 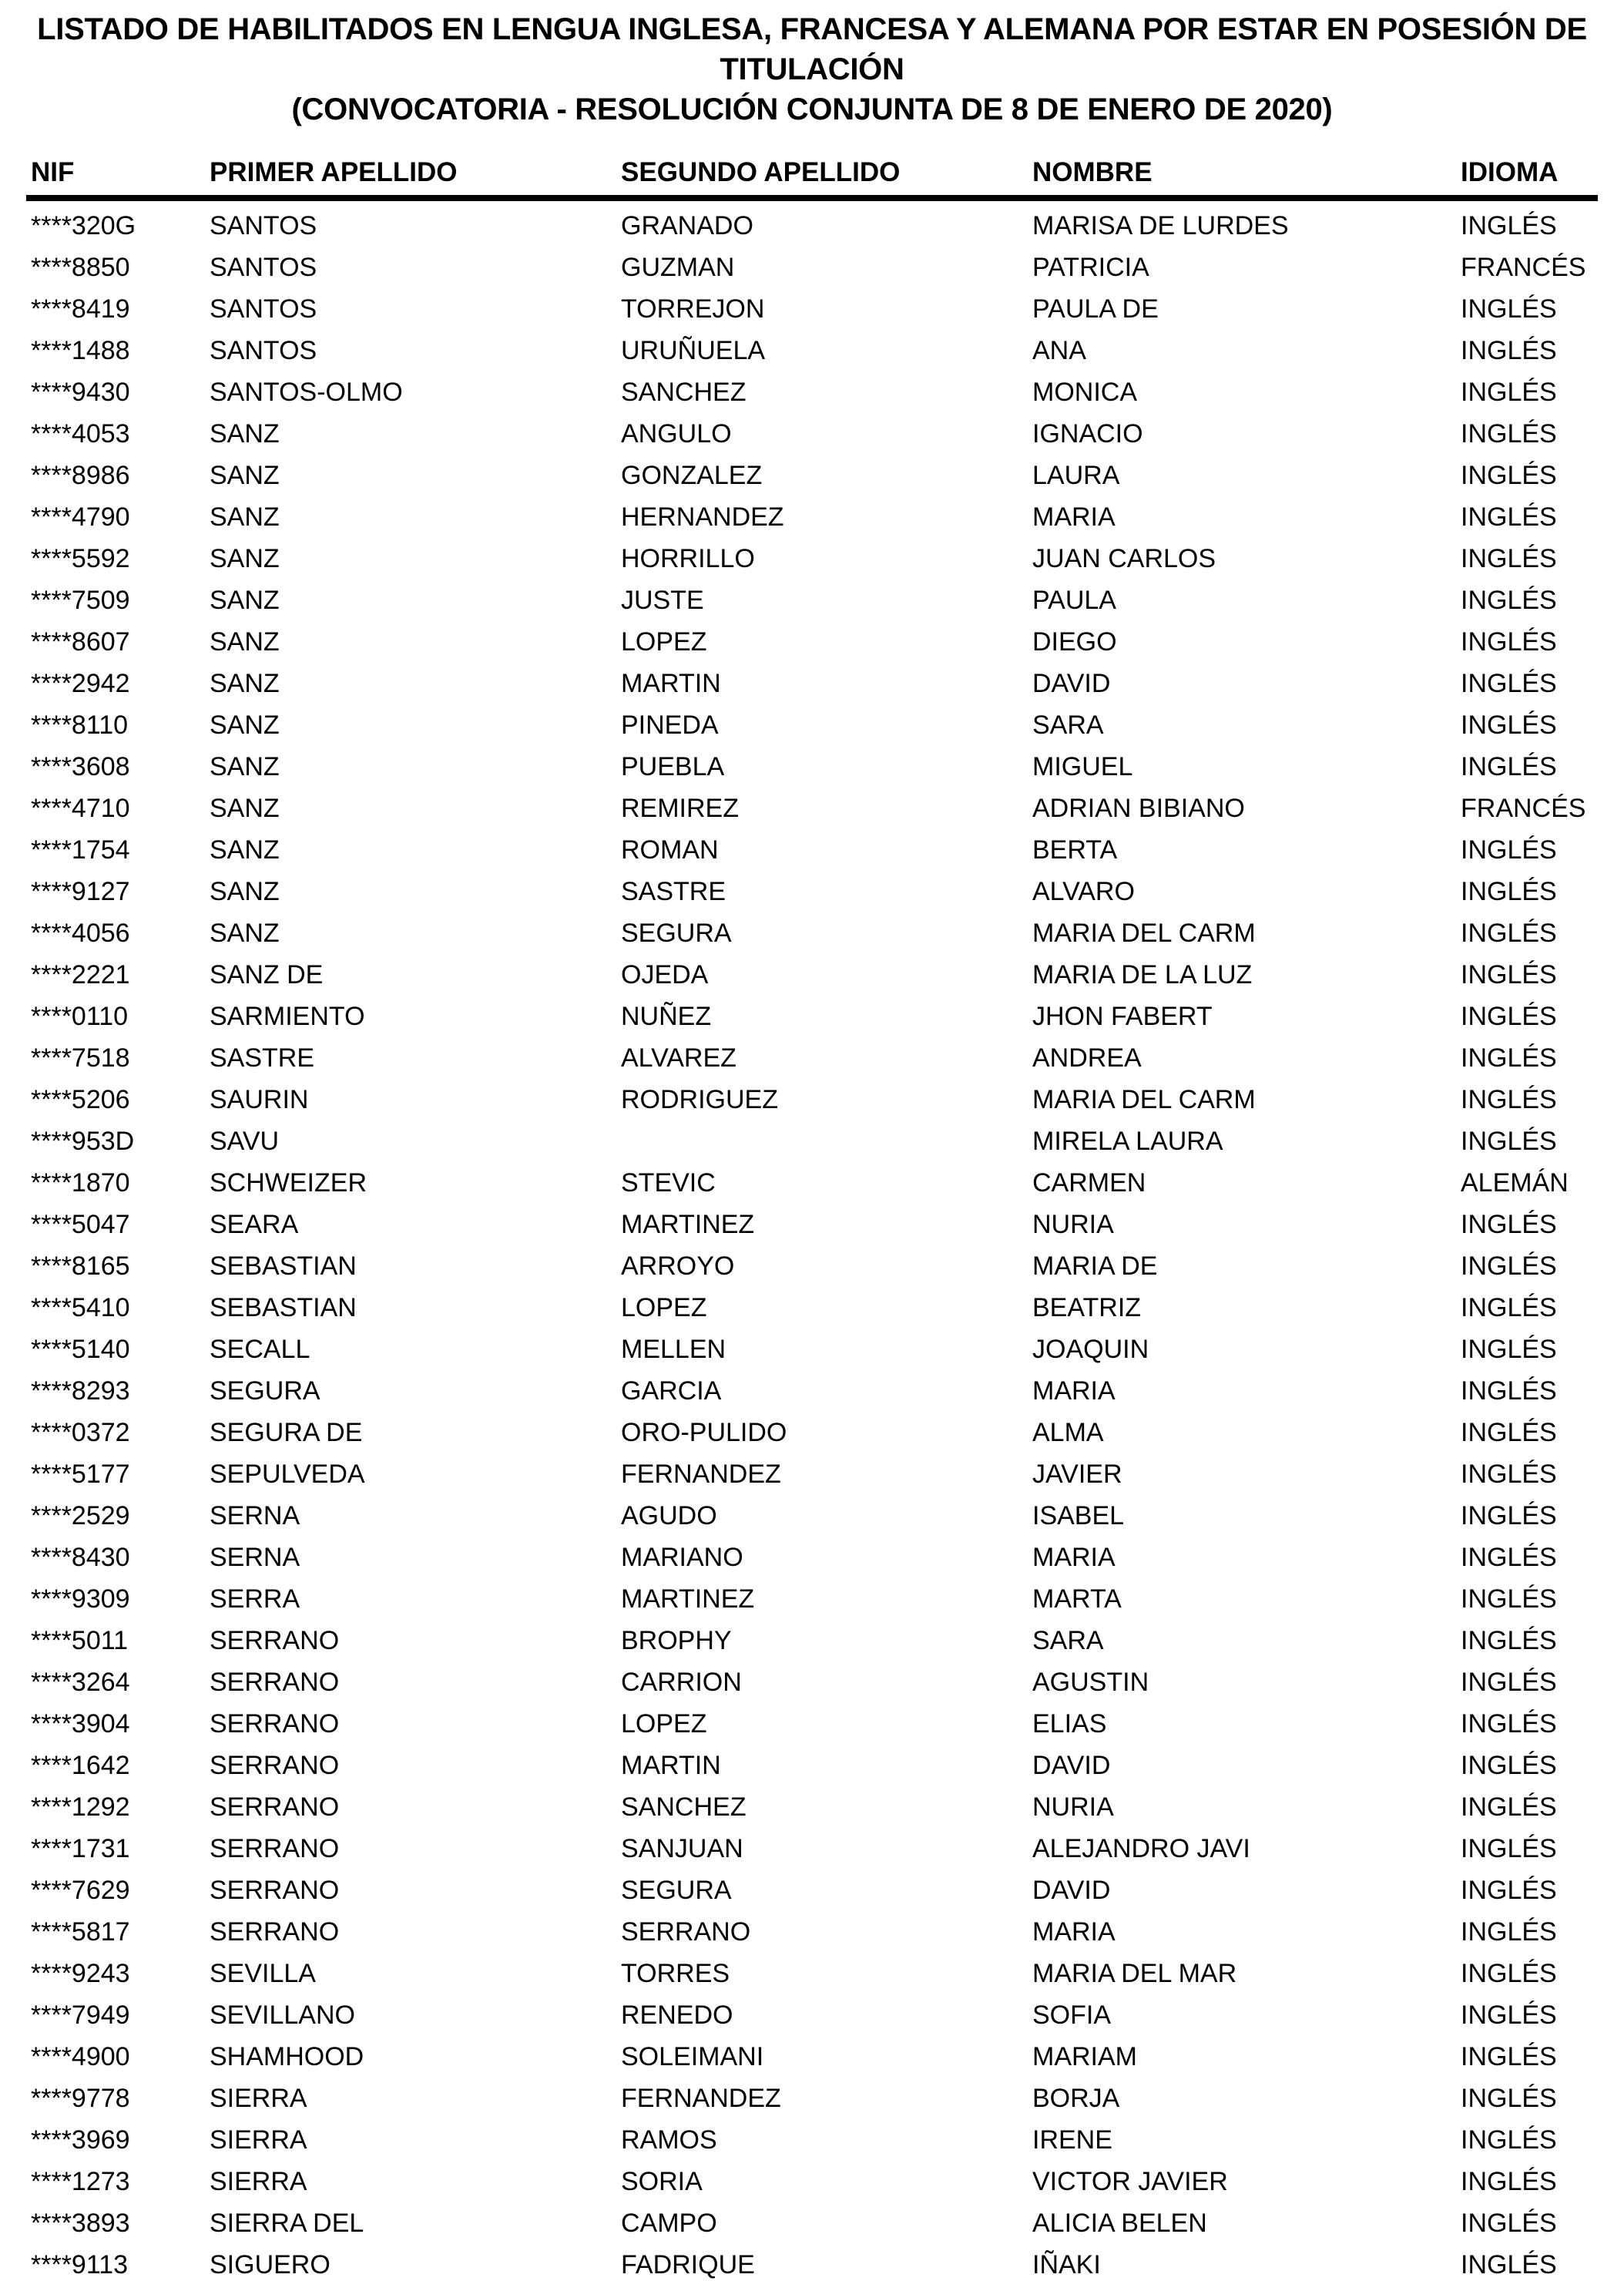 What do you see at coordinates (812, 1932) in the screenshot?
I see `table-row: ****5817 SERRANO SERRANO MARIA INGLÉS` at bounding box center [812, 1932].